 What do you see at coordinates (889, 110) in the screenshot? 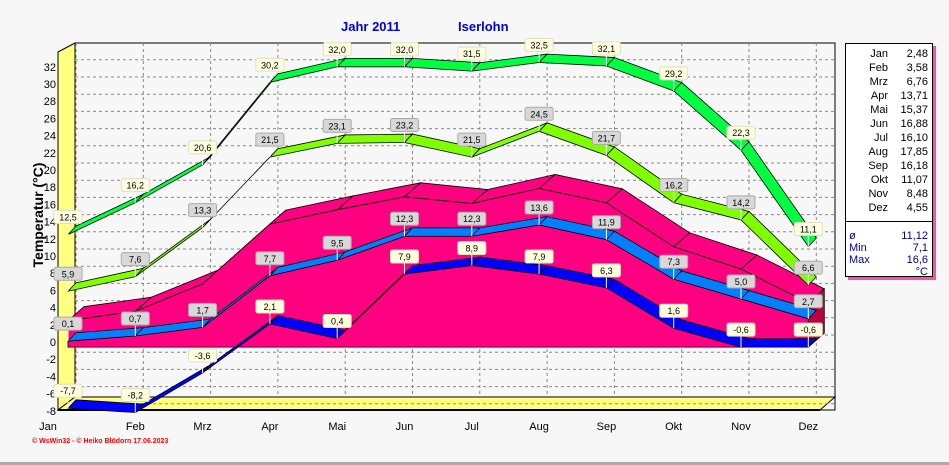
I see `legend-row-mai: Mai 15,37` at bounding box center [889, 110].